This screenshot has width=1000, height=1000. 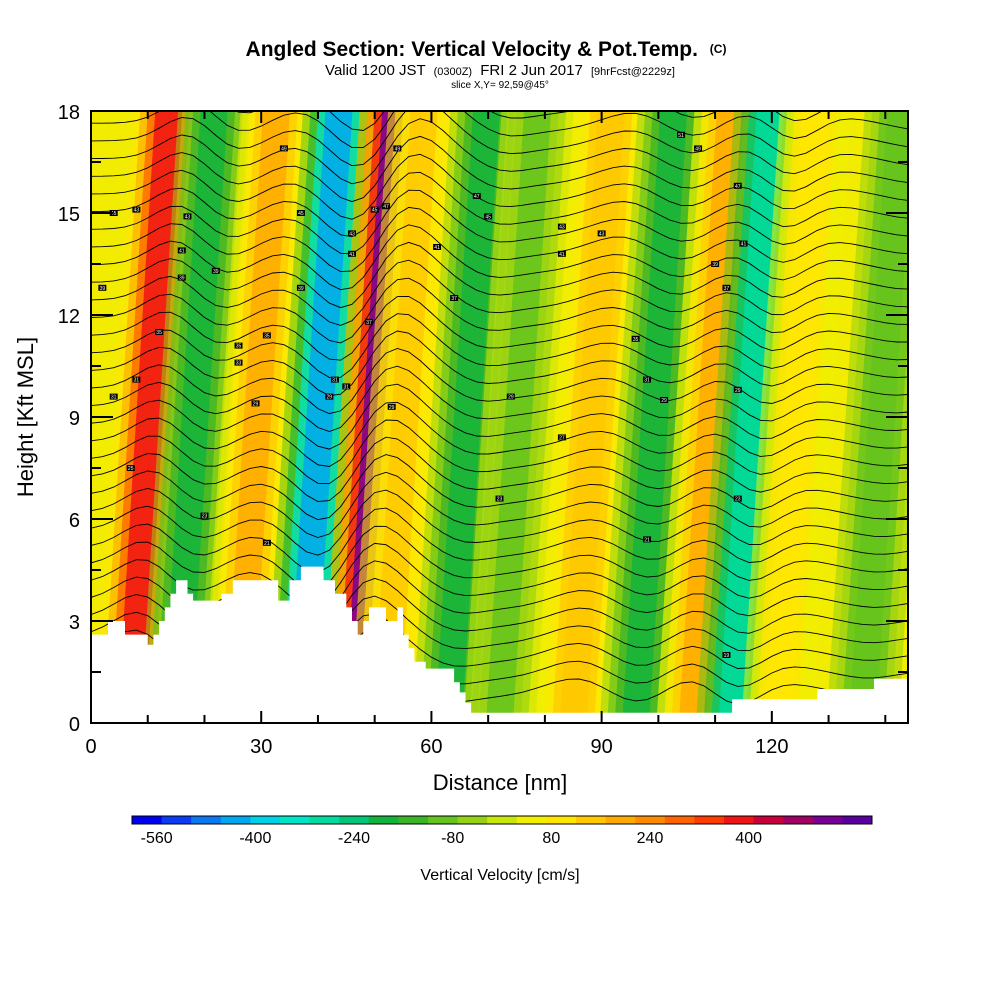 I want to click on colorbar-tick-label: 240, so click(x=650, y=838).